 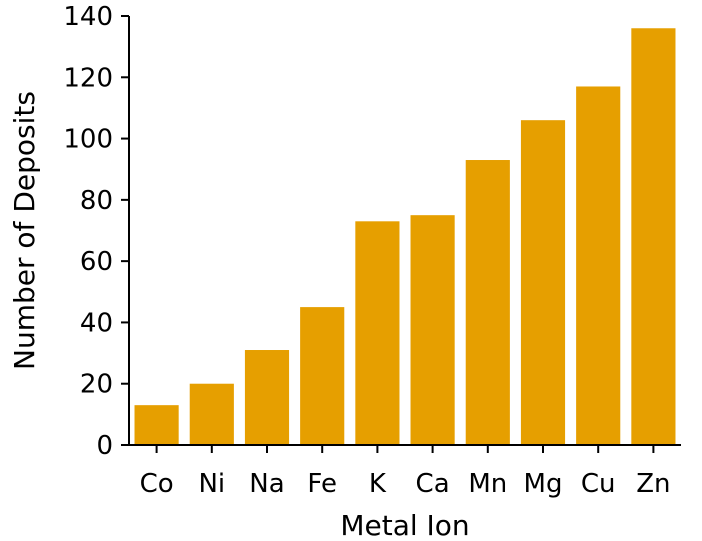 What do you see at coordinates (88, 78) in the screenshot?
I see `y-tick-label: 120` at bounding box center [88, 78].